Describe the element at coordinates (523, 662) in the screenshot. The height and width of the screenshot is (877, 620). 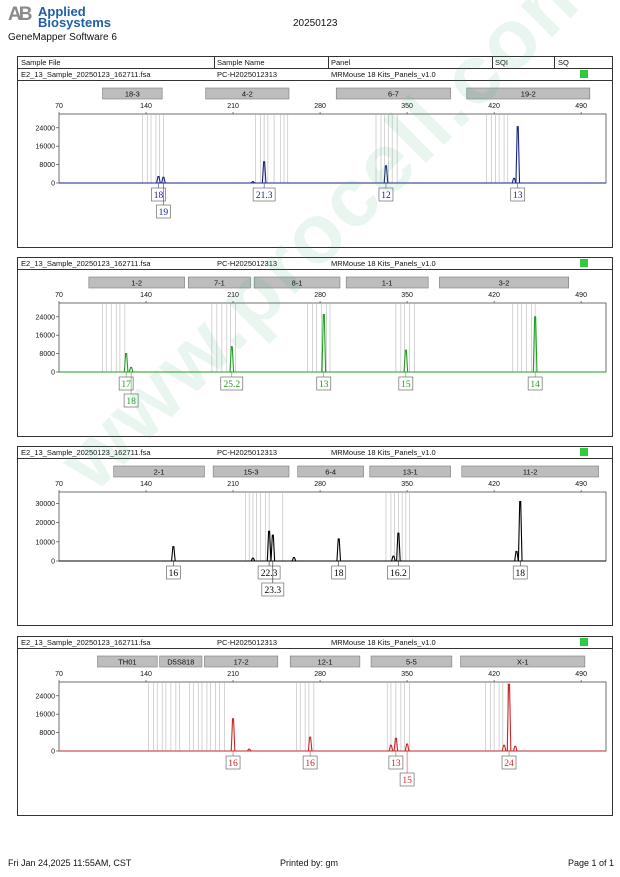
I see `marker-label: X-1` at that location.